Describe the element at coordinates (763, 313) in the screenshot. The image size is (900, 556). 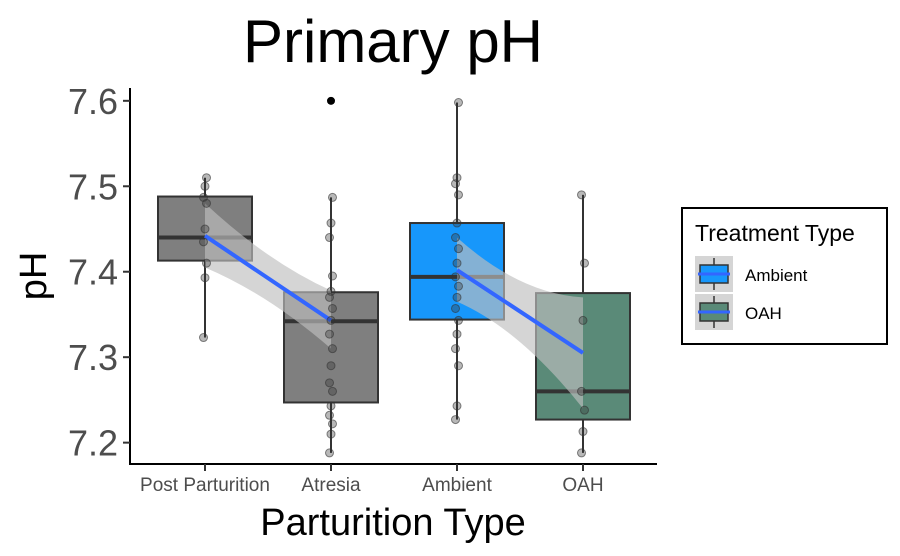
I see `legend-label: OAH` at that location.